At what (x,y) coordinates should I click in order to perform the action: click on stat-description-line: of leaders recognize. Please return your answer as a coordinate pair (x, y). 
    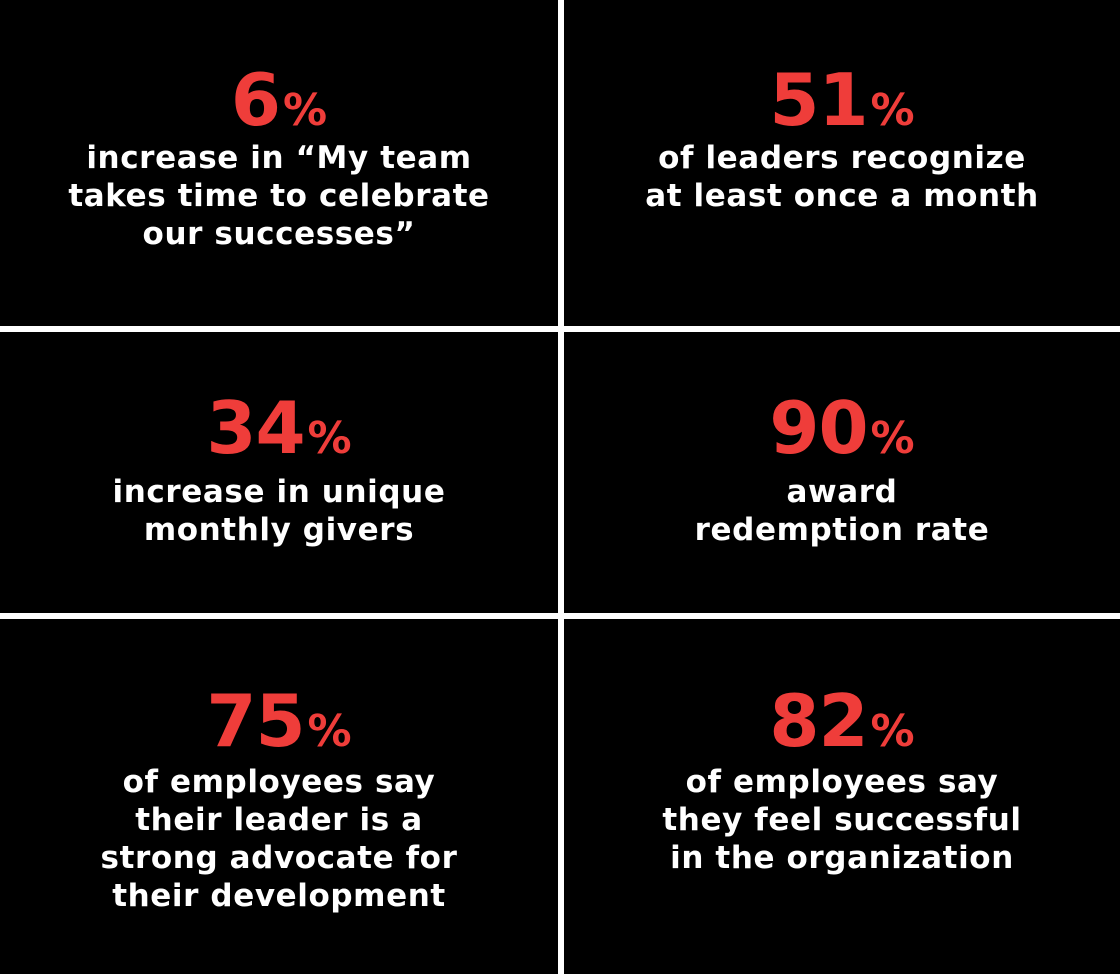
    Looking at the image, I should click on (842, 158).